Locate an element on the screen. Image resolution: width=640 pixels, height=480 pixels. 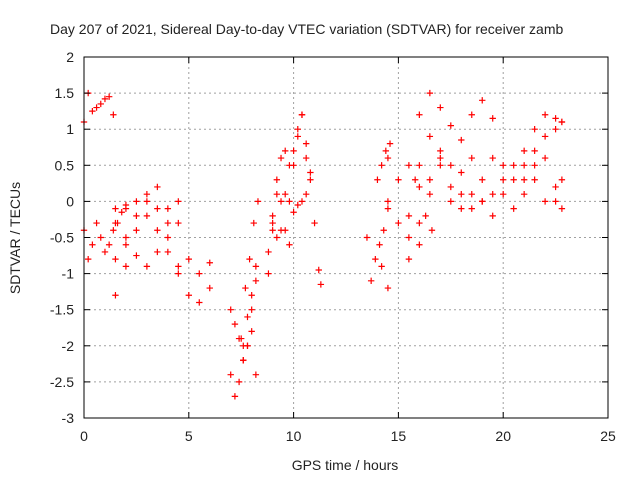
y-tick-label: -1 is located at coordinates (68, 274).